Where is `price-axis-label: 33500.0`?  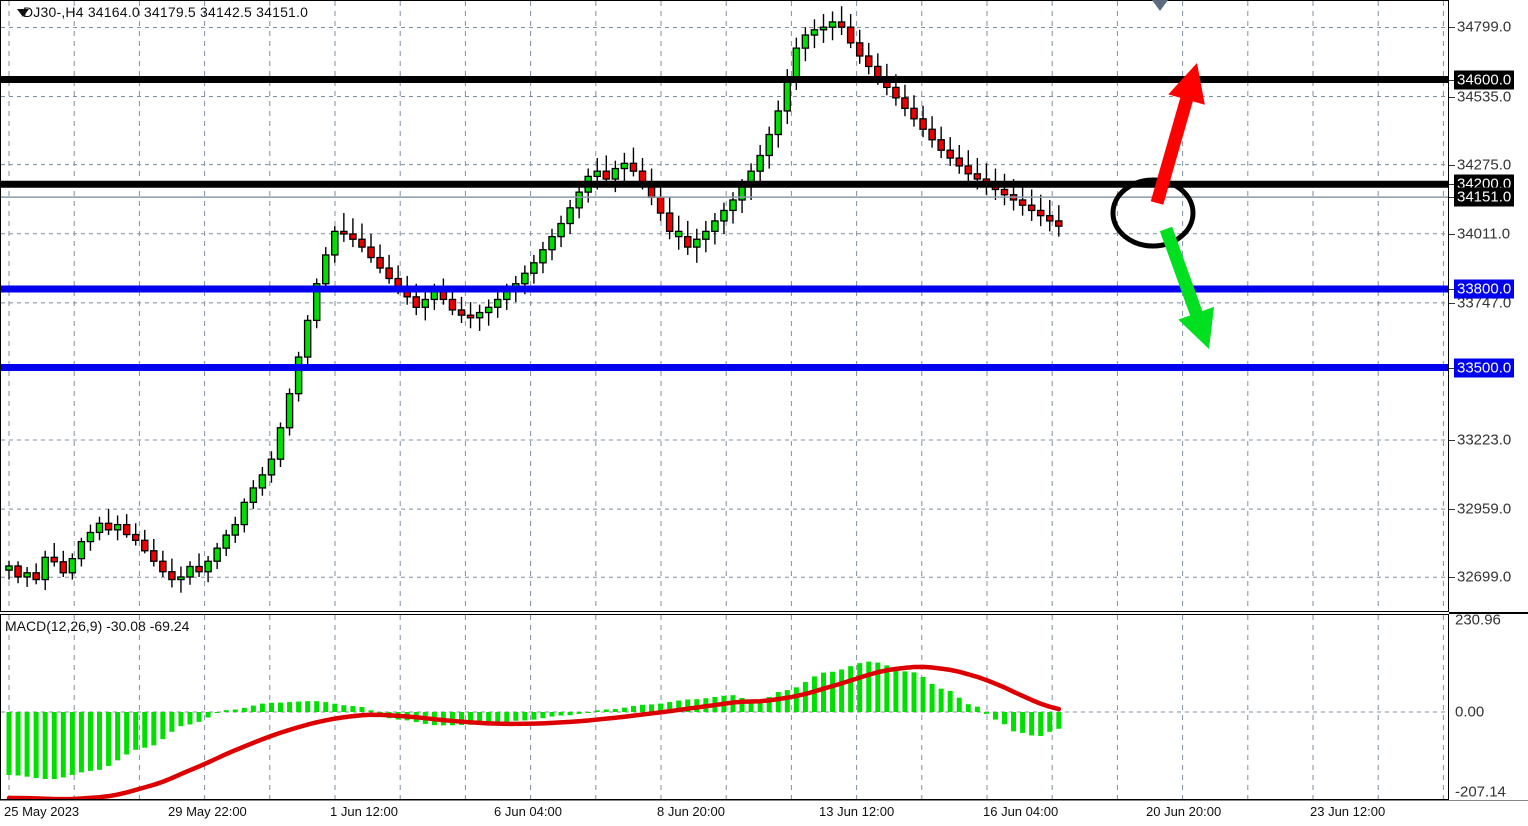 price-axis-label: 33500.0 is located at coordinates (1484, 368).